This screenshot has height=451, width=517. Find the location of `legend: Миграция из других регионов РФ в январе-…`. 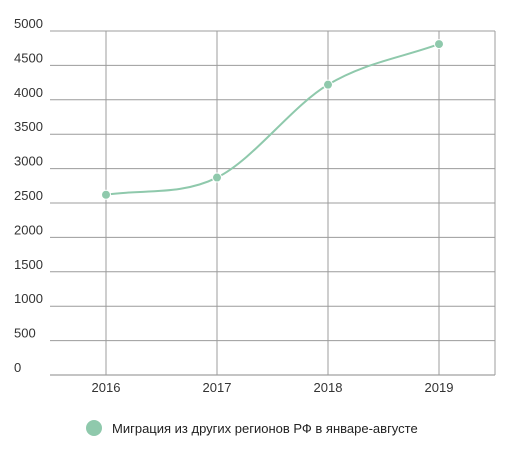

legend: Миграция из других регионов РФ в январе-… is located at coordinates (252, 428).